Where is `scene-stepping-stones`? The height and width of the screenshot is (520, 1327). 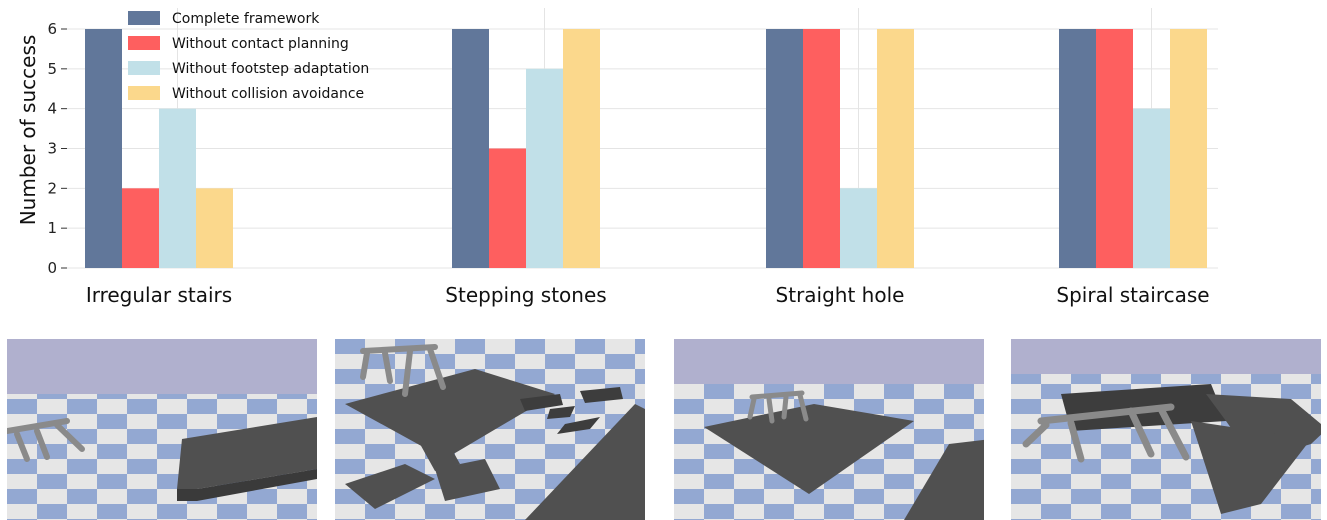 scene-stepping-stones is located at coordinates (490, 429).